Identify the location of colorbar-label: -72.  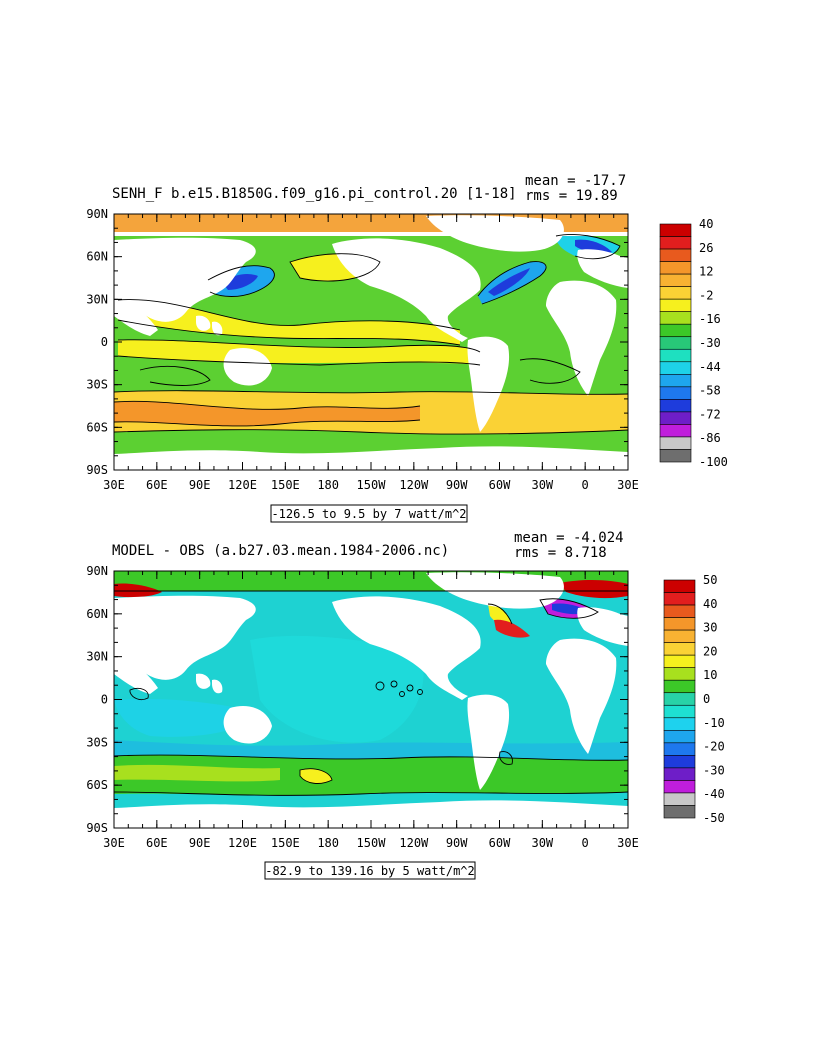
(710, 414).